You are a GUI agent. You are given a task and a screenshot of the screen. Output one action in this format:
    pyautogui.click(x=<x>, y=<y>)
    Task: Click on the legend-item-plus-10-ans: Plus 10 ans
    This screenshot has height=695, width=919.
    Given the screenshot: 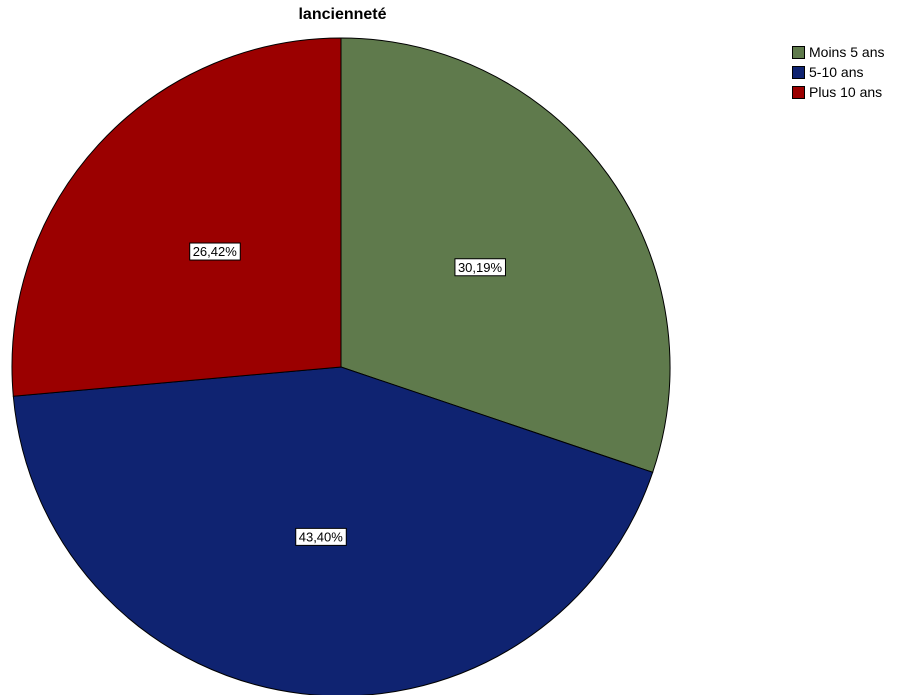 What is the action you would take?
    pyautogui.click(x=838, y=92)
    